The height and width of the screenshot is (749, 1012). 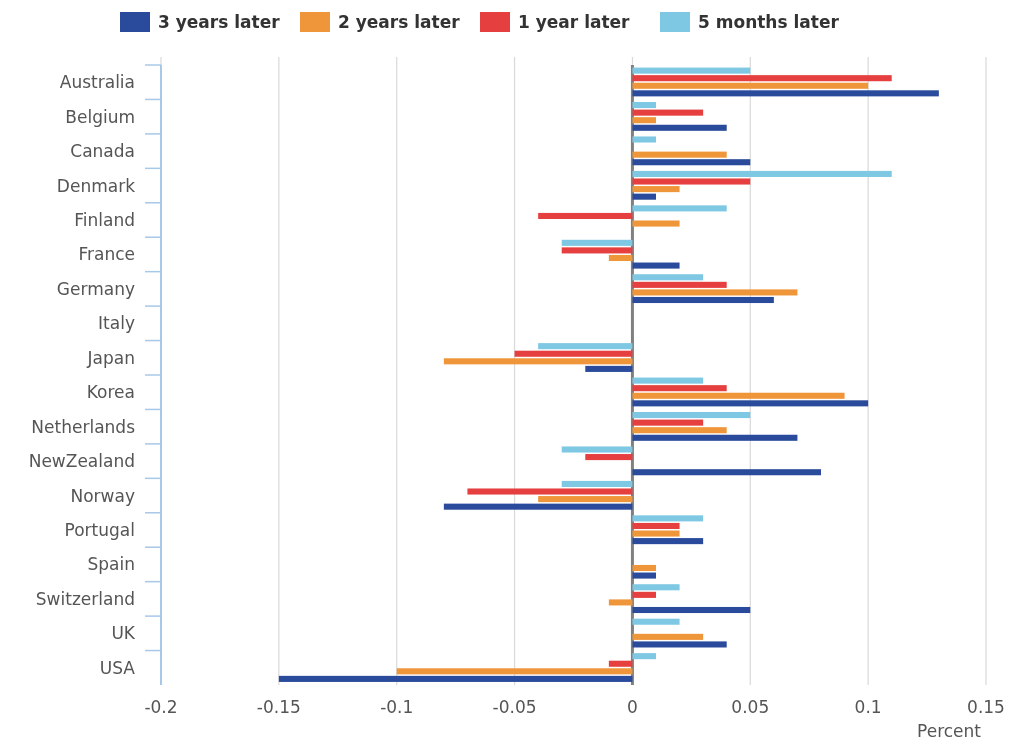 What do you see at coordinates (97, 82) in the screenshot?
I see `y-tick-label: Australia` at bounding box center [97, 82].